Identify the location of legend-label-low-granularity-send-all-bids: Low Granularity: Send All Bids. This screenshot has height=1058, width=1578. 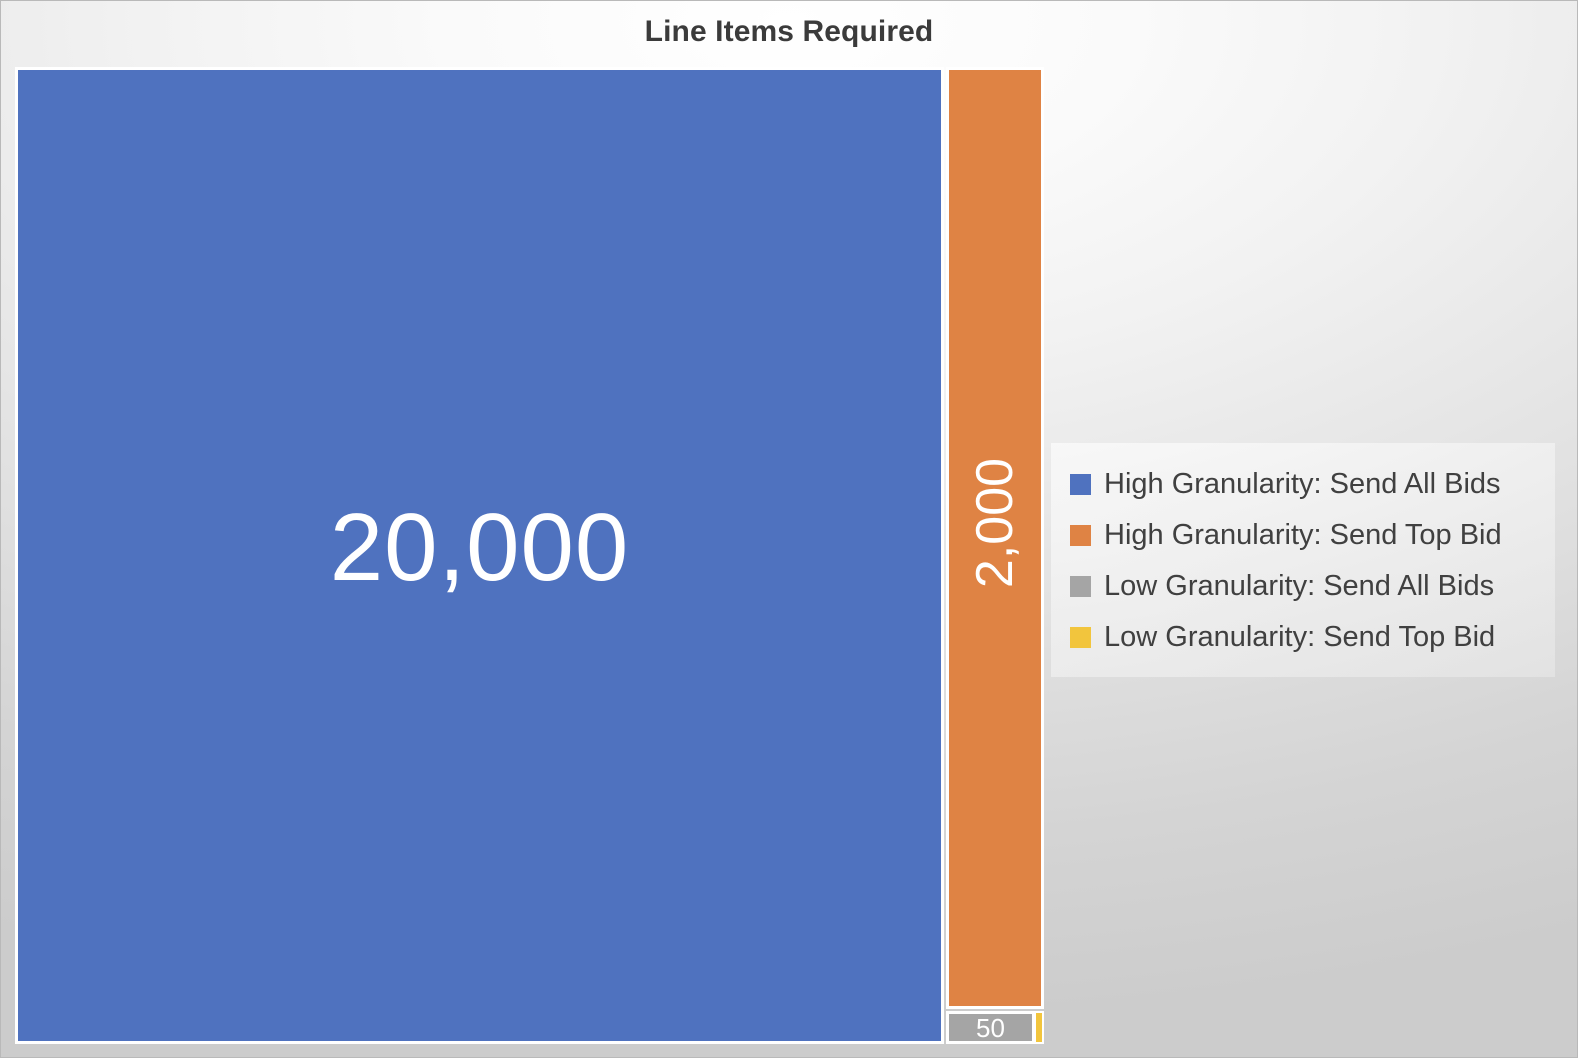
(1299, 586).